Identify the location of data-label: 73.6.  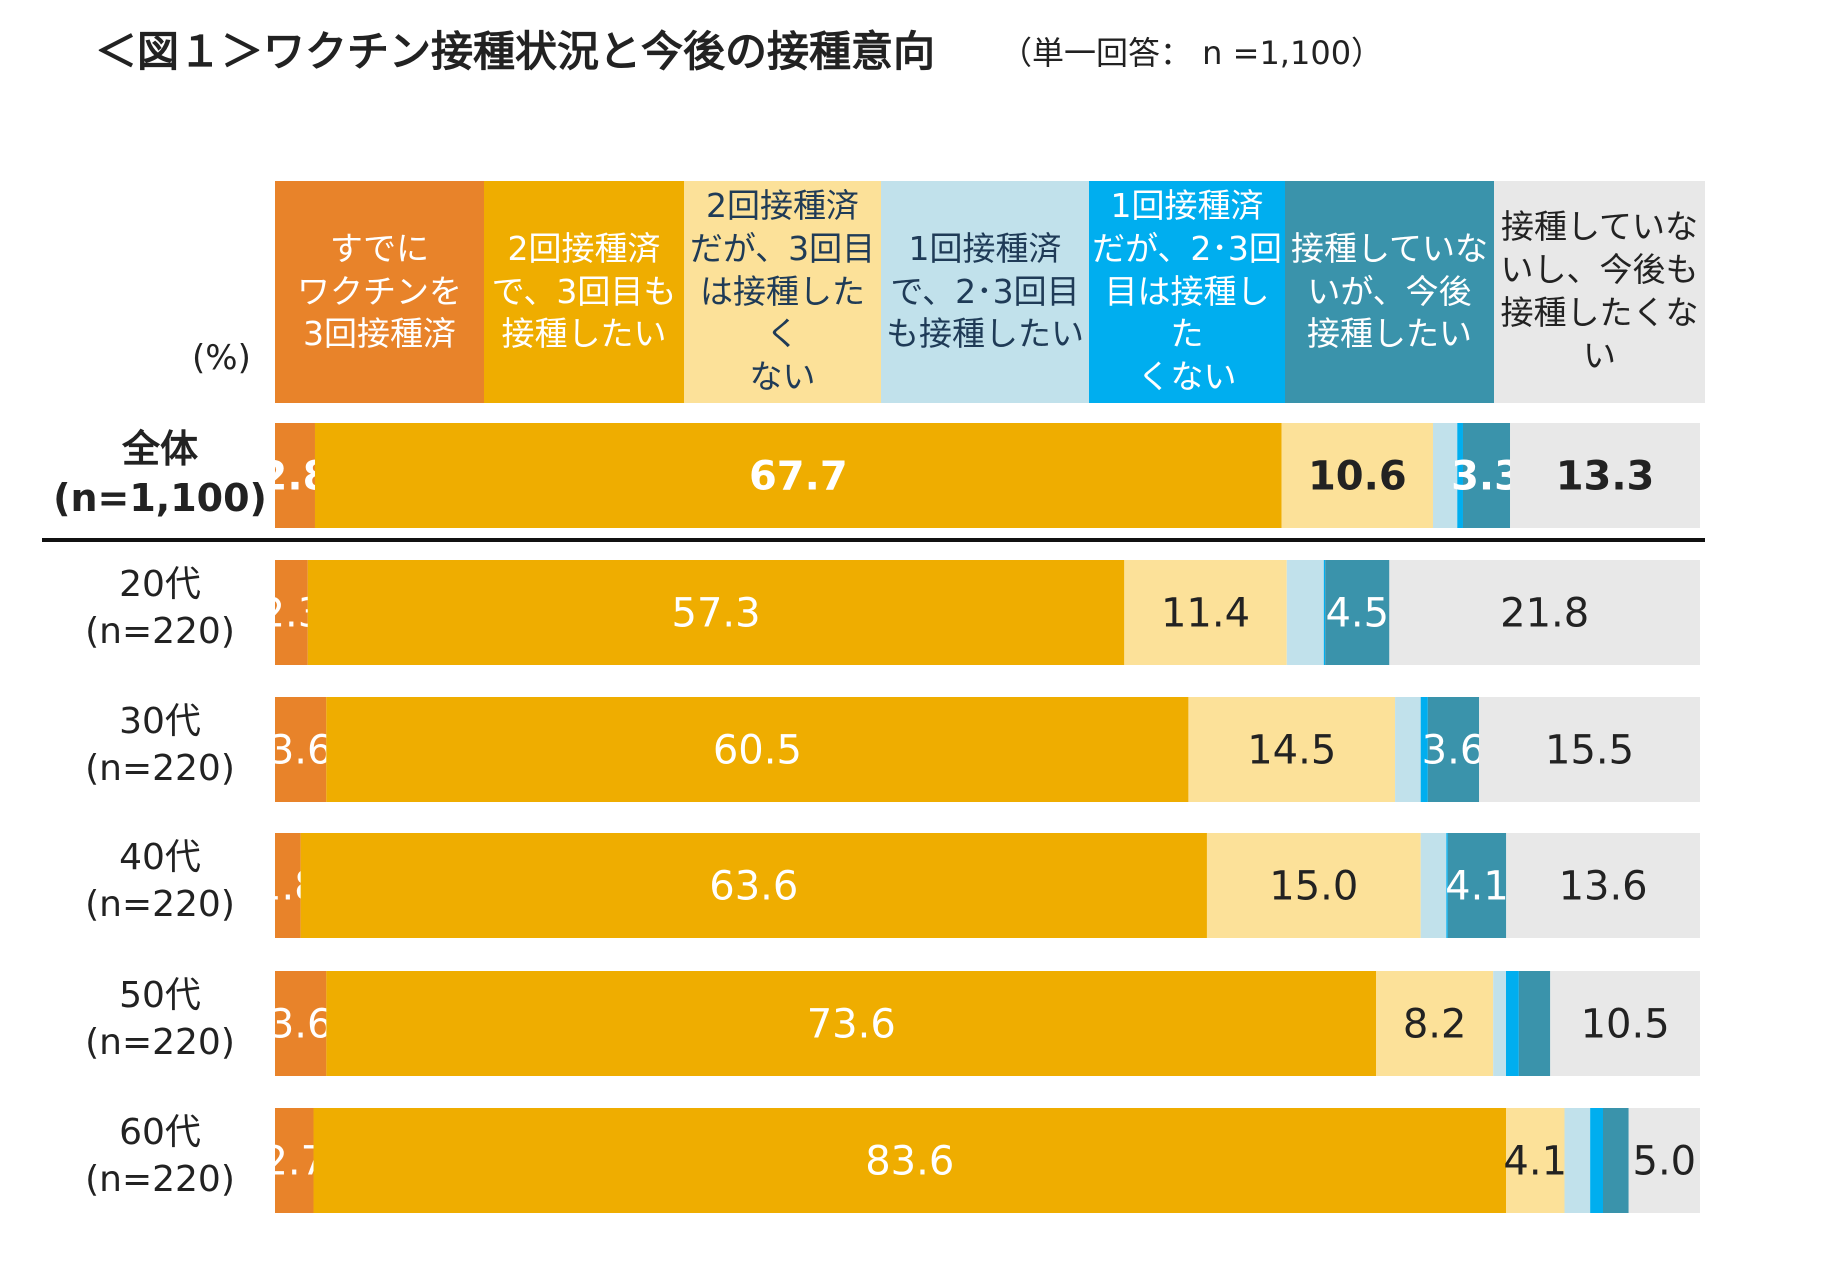
(851, 1025).